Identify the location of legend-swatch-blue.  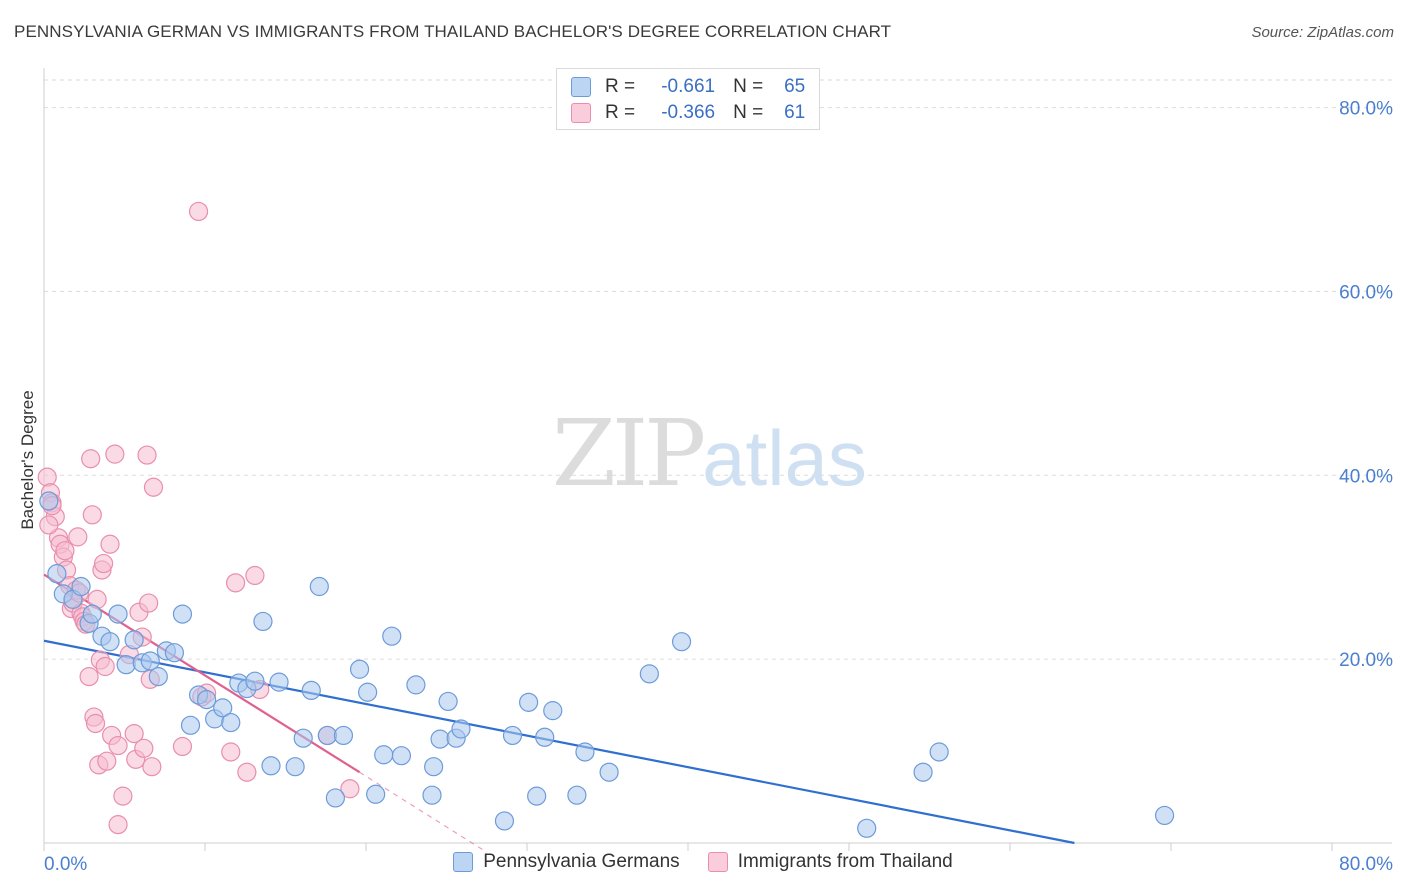
(463, 862).